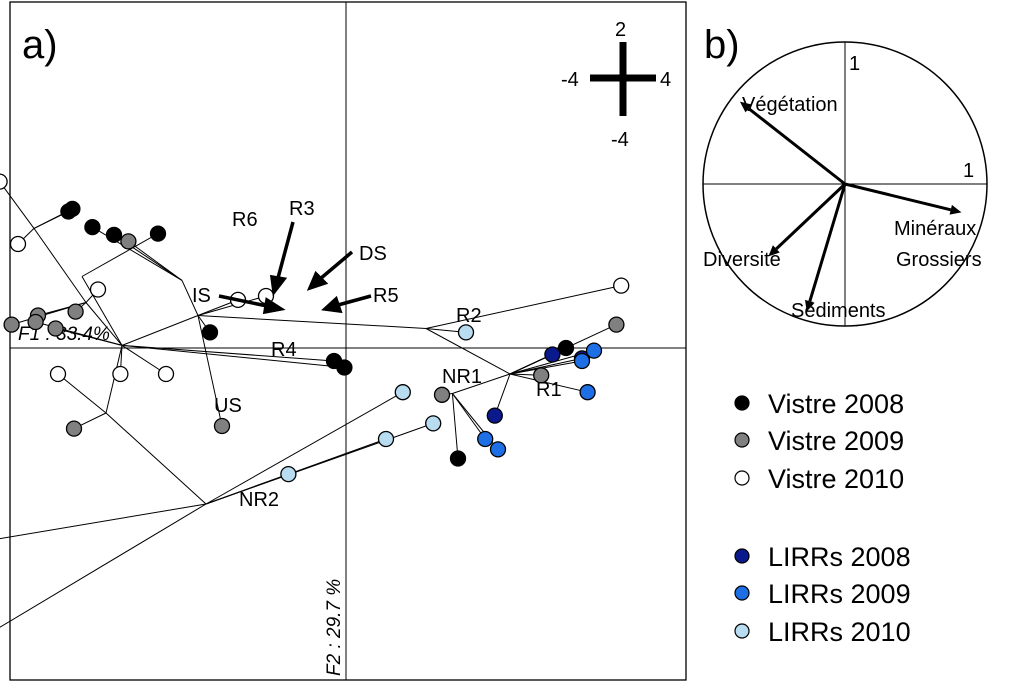 The image size is (1010, 682). Describe the element at coordinates (822, 557) in the screenshot. I see `legend-item-lirrs-2008: LIRRs 2008` at that location.